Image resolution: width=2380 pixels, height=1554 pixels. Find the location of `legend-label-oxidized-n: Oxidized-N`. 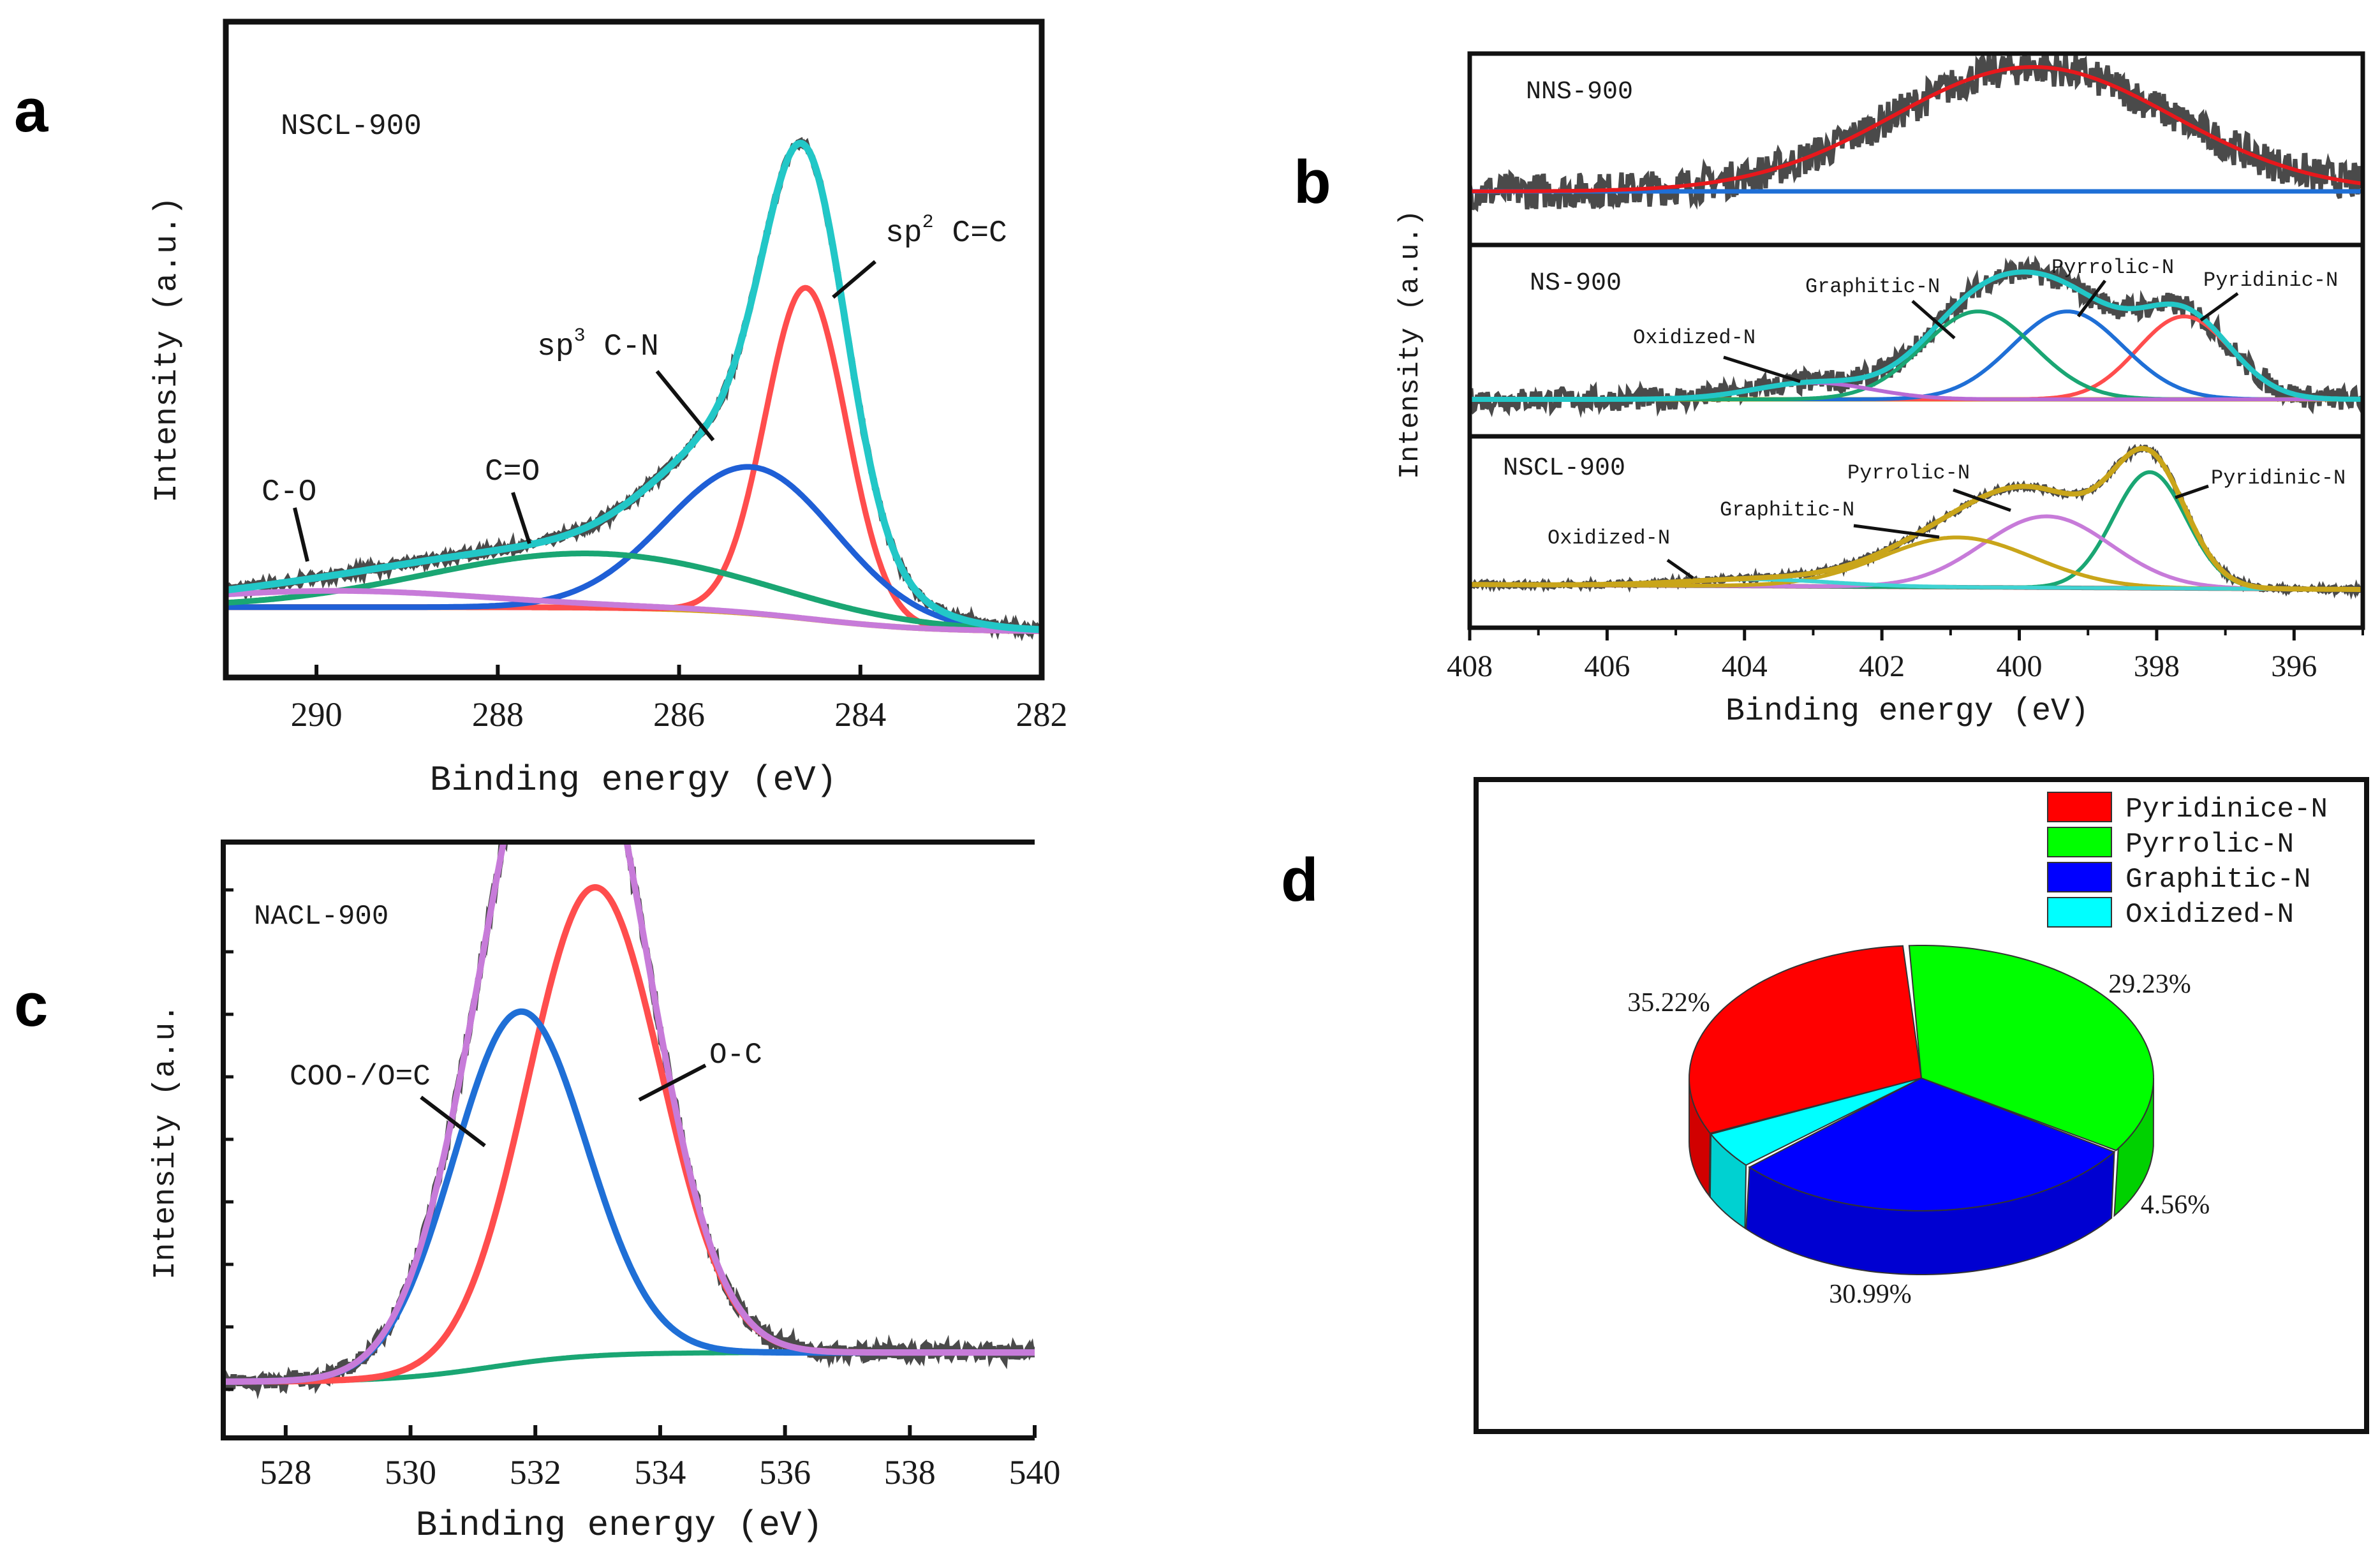

legend-label-oxidized-n: Oxidized-N is located at coordinates (2209, 915).